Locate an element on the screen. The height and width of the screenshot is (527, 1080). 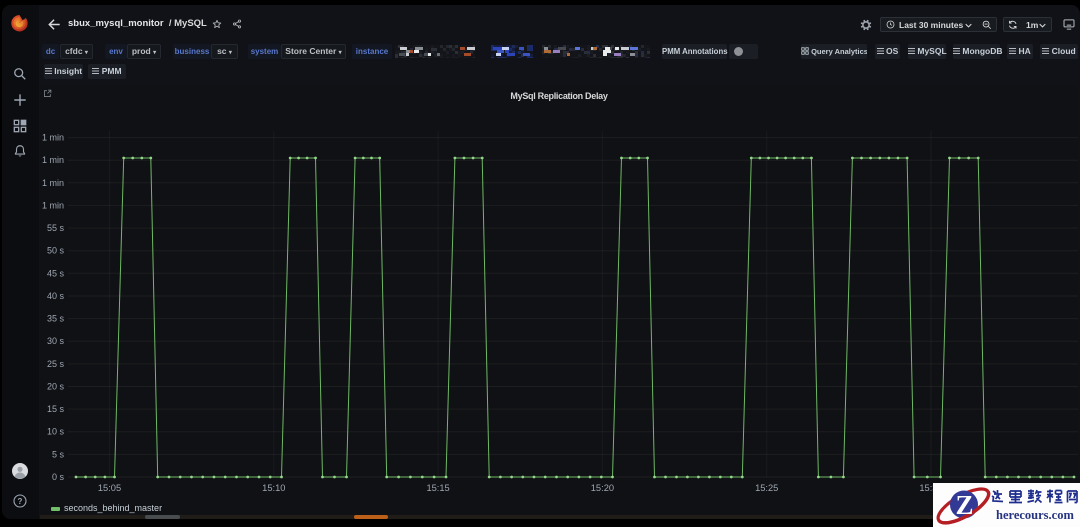
svg-text: 25 s is located at coordinates (56, 364).